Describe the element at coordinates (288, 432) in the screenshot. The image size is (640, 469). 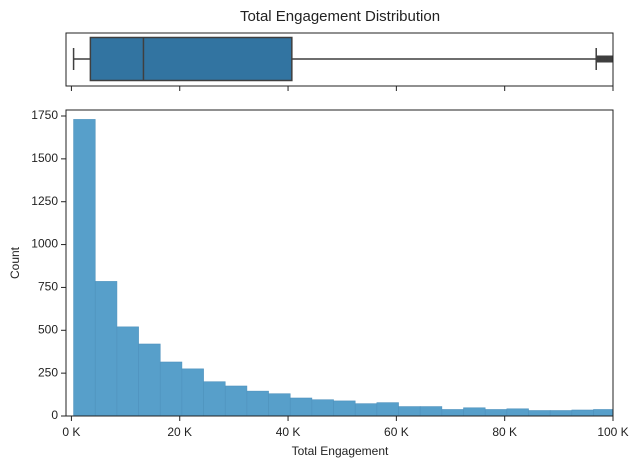
I see `x-tick-label: 40 K` at that location.